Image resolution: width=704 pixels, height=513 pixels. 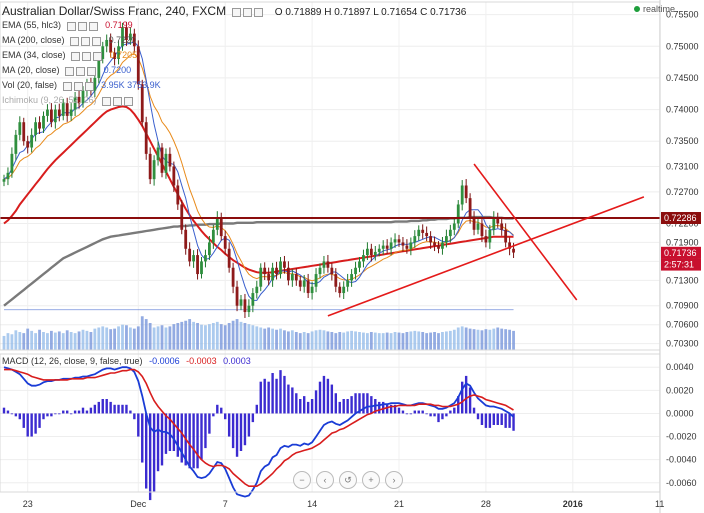 I want to click on zoom-out-icon: ‹, so click(x=325, y=480).